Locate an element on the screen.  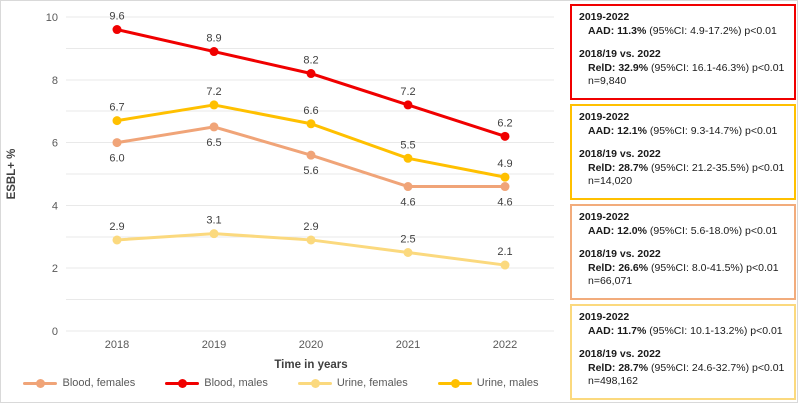
aad-ci: (95%CI: 10.1-13.2%) p<0.01 is located at coordinates (714, 330).